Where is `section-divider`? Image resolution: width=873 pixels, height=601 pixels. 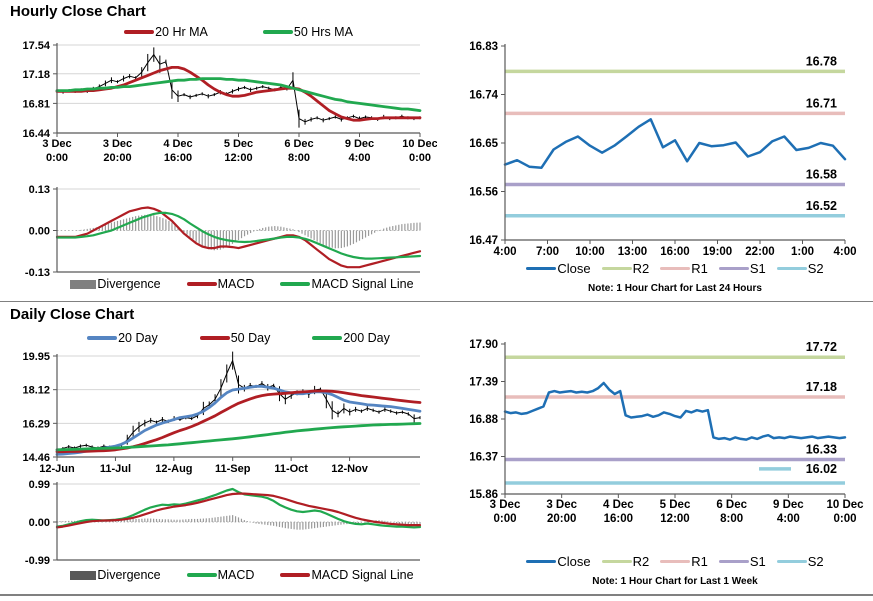 section-divider is located at coordinates (436, 301).